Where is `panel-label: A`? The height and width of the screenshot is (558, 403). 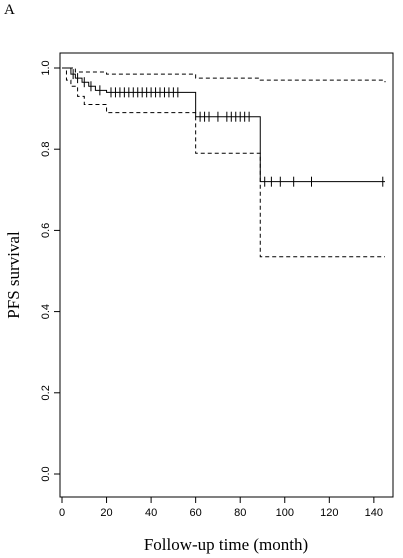 panel-label: A is located at coordinates (9, 10).